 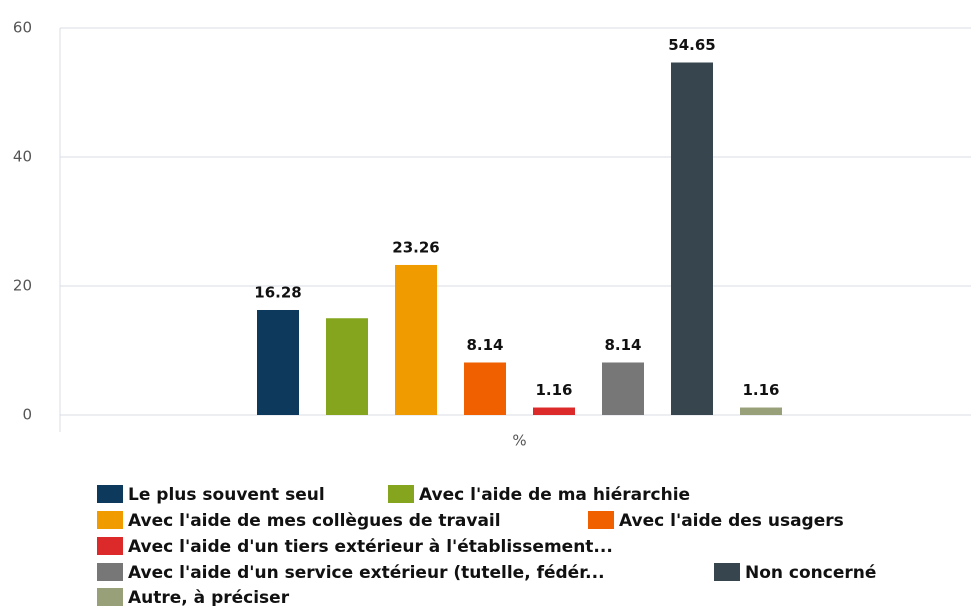 What do you see at coordinates (691, 45) in the screenshot?
I see `data-label: 54.65` at bounding box center [691, 45].